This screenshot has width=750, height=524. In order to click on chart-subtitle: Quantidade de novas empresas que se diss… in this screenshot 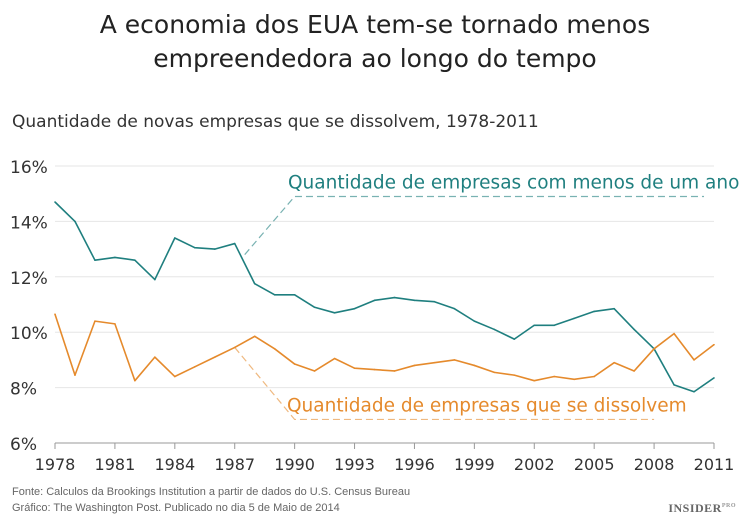, I will do `click(275, 122)`.